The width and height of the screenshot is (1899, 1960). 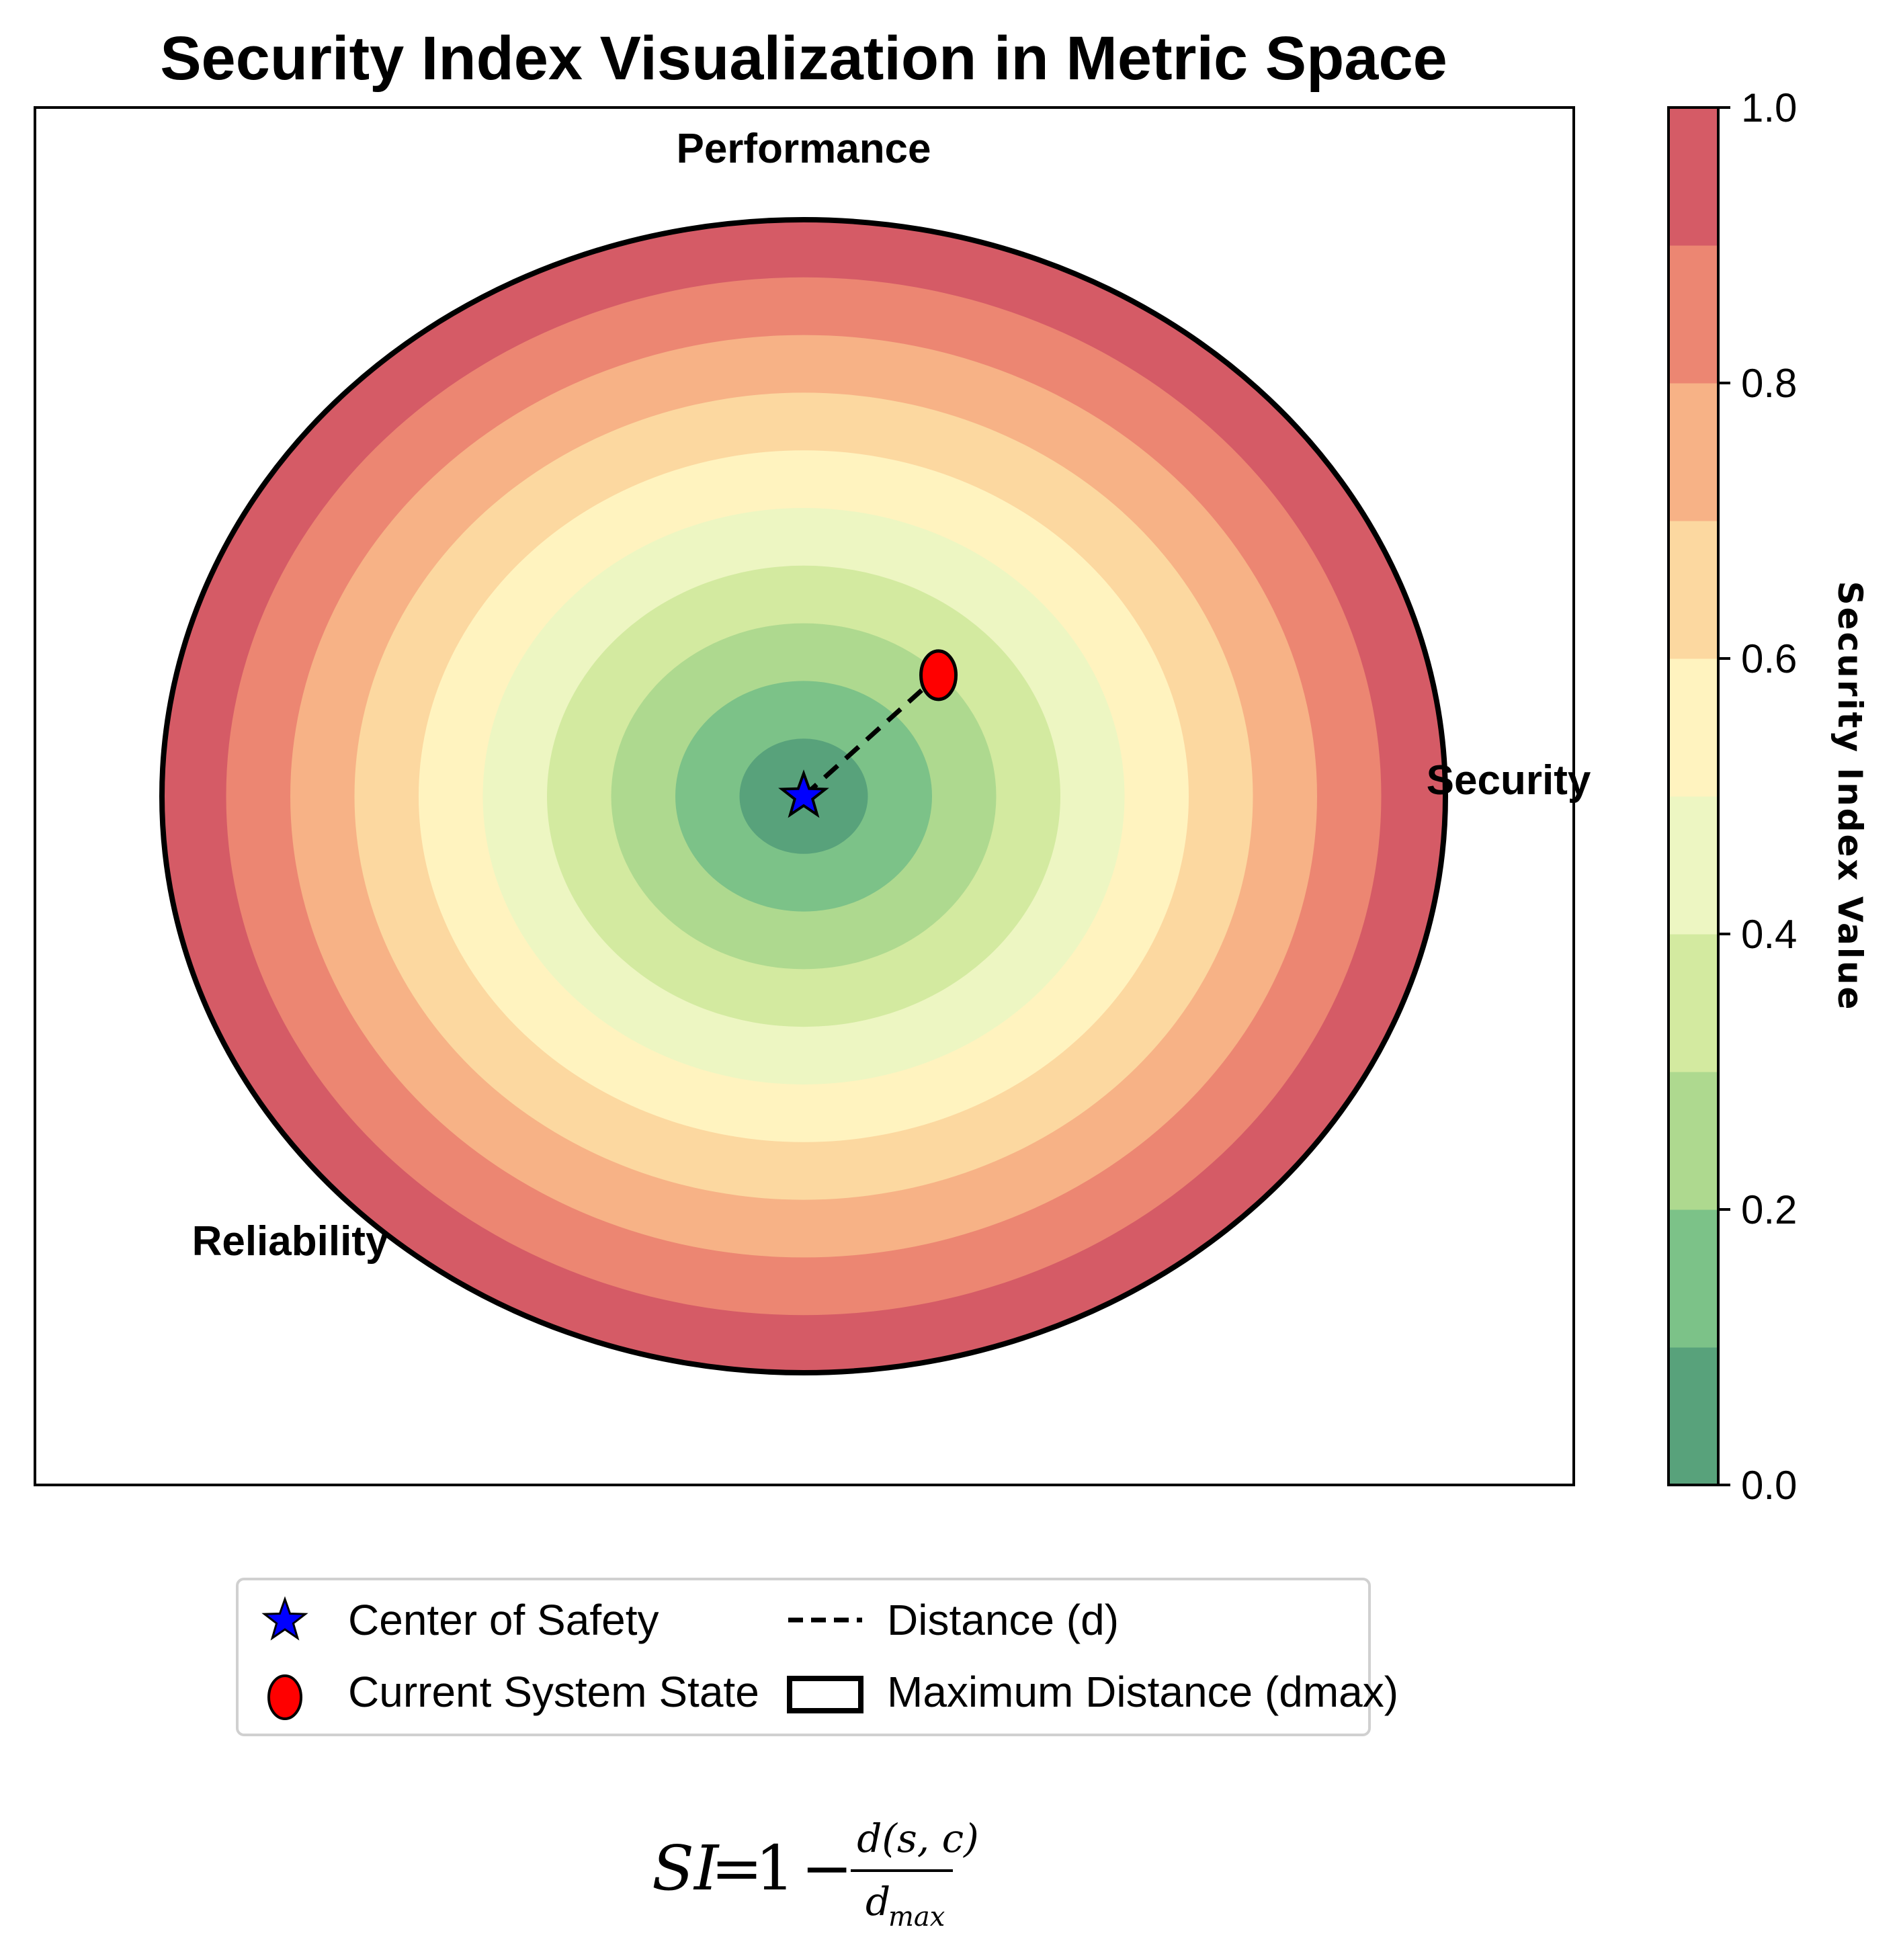 I want to click on colorbar-label: Security Index Value, so click(x=1849, y=796).